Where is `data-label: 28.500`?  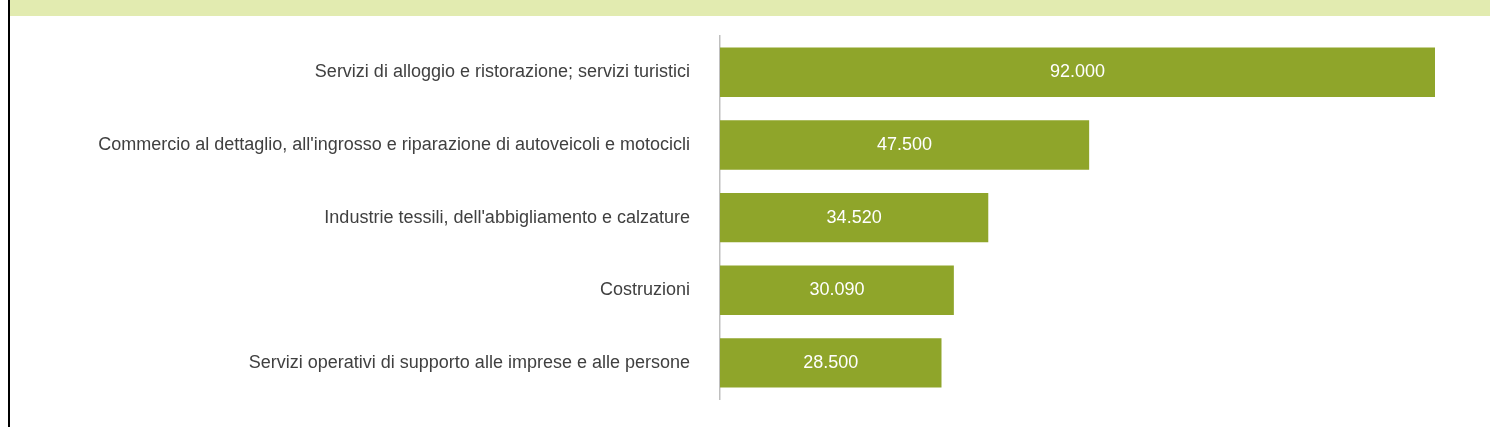
data-label: 28.500 is located at coordinates (831, 361).